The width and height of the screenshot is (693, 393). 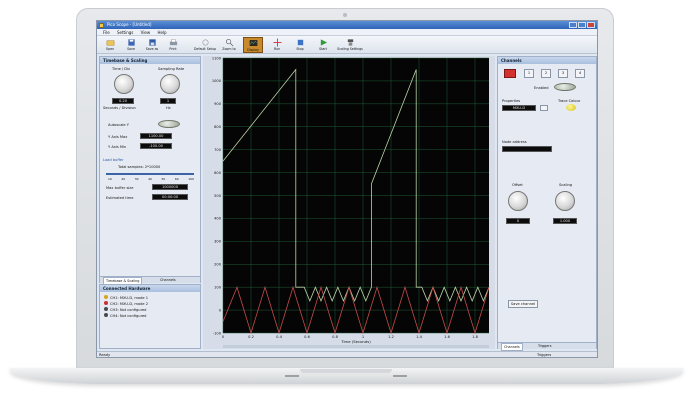 What do you see at coordinates (251, 337) in the screenshot?
I see `x-tick-label: 0.2` at bounding box center [251, 337].